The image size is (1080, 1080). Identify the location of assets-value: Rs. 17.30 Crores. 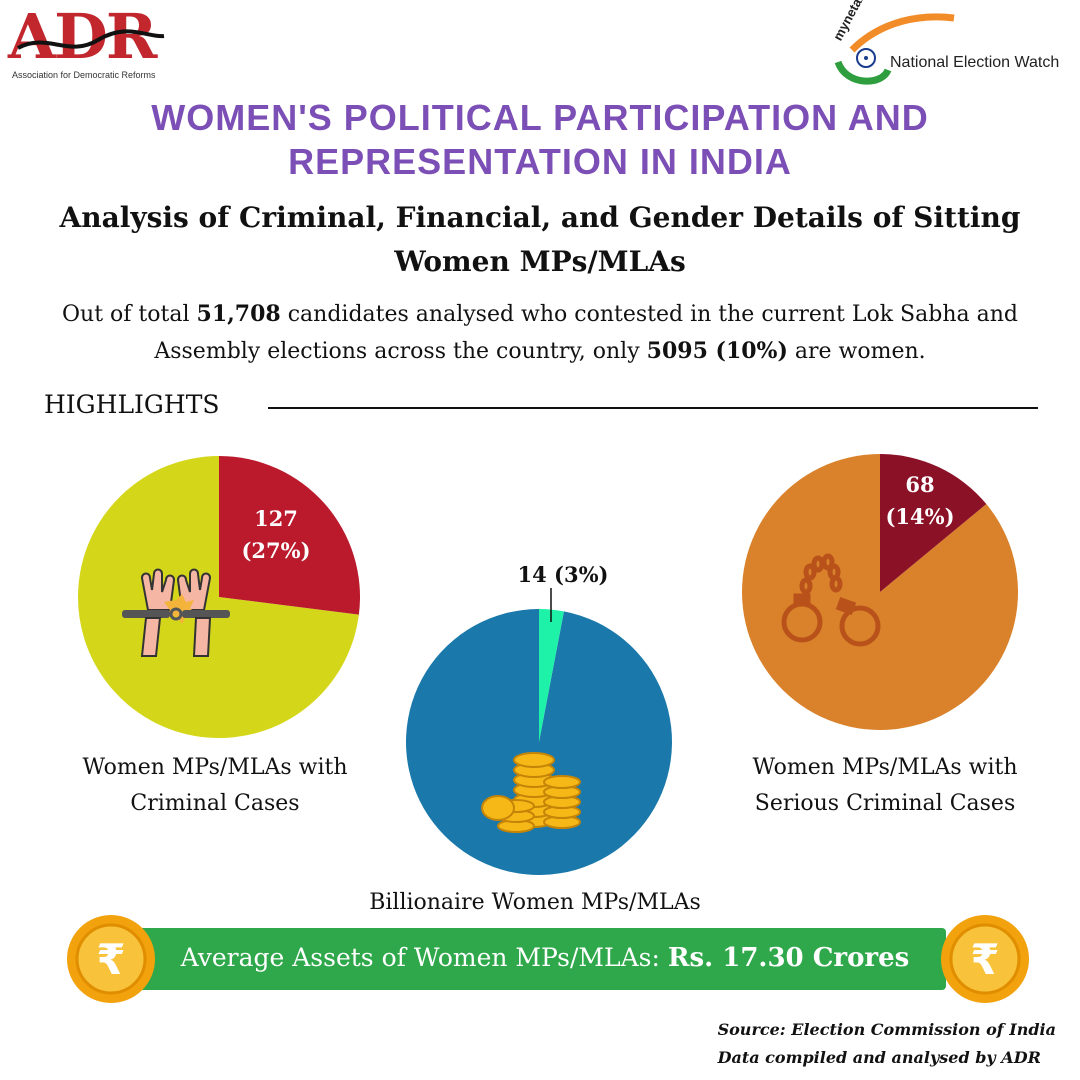
(788, 958).